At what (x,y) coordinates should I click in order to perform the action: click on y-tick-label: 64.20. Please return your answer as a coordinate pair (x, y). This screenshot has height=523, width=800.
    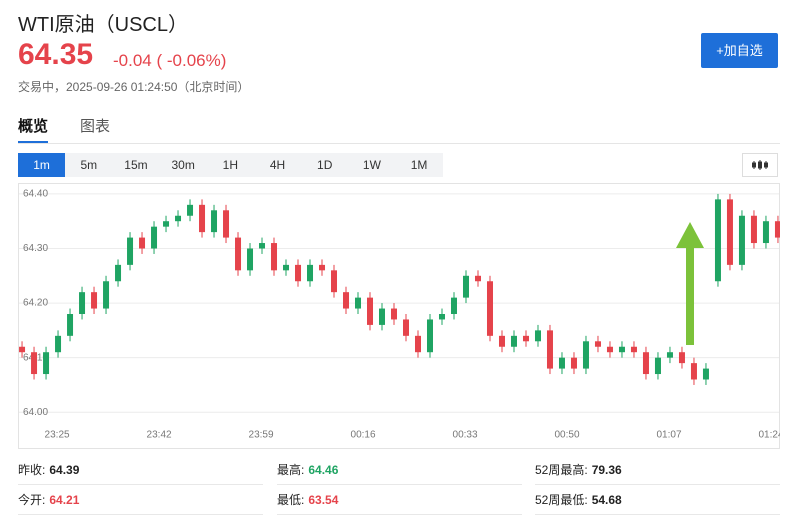
    Looking at the image, I should click on (35, 303).